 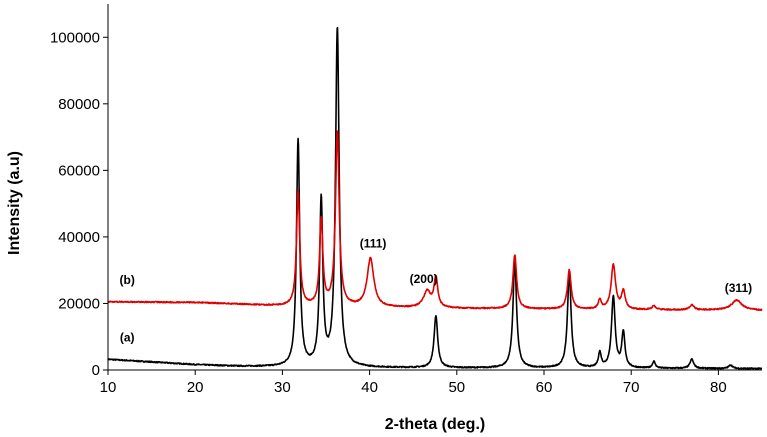 I want to click on y-axis-title: Intensity (a.u), so click(x=14, y=203).